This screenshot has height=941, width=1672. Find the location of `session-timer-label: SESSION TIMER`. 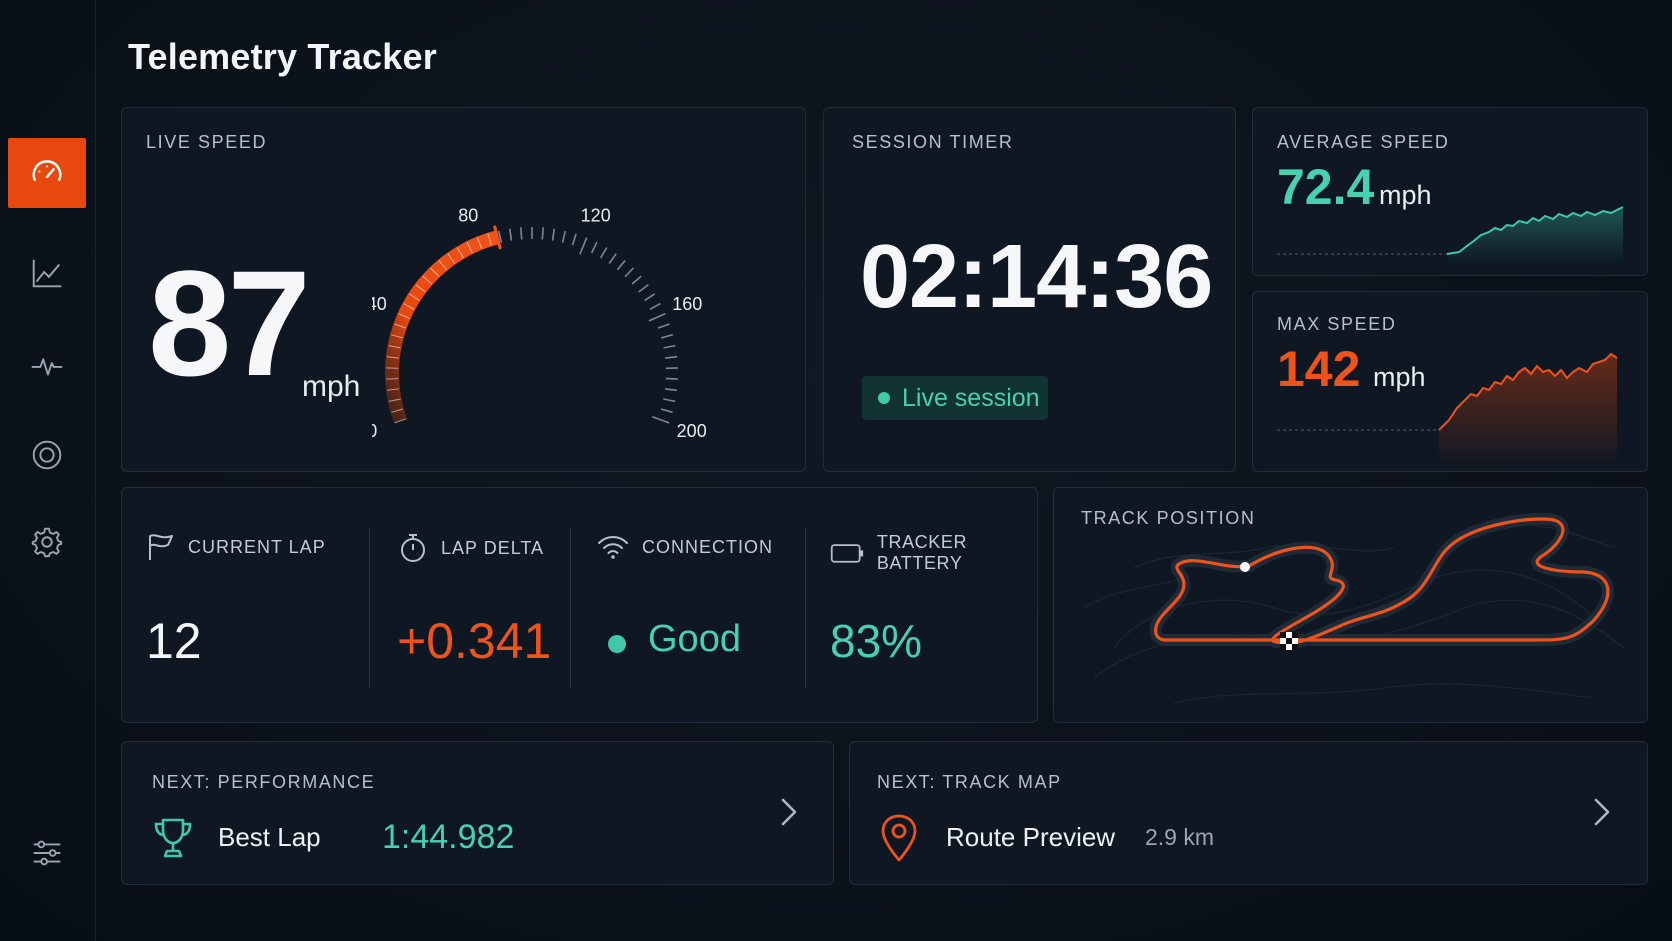

session-timer-label: SESSION TIMER is located at coordinates (933, 142).